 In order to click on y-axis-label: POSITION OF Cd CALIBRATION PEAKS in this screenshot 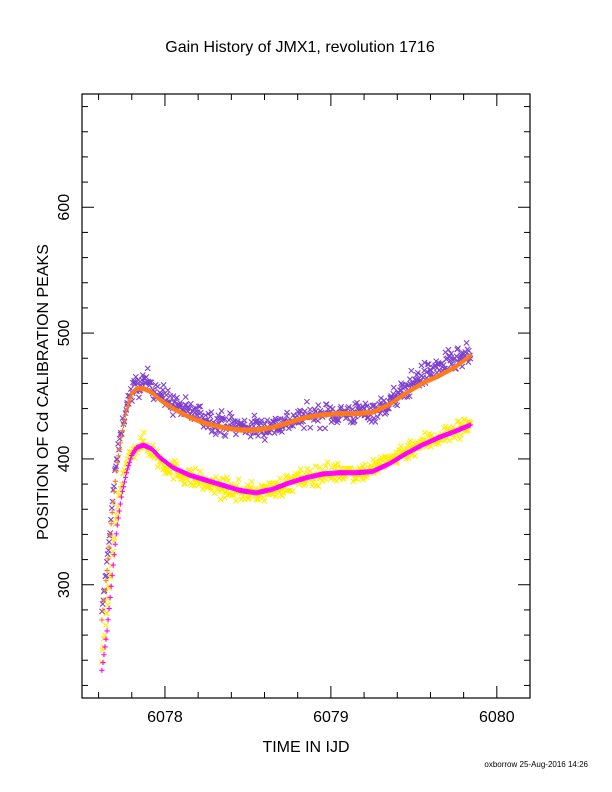, I will do `click(43, 392)`.